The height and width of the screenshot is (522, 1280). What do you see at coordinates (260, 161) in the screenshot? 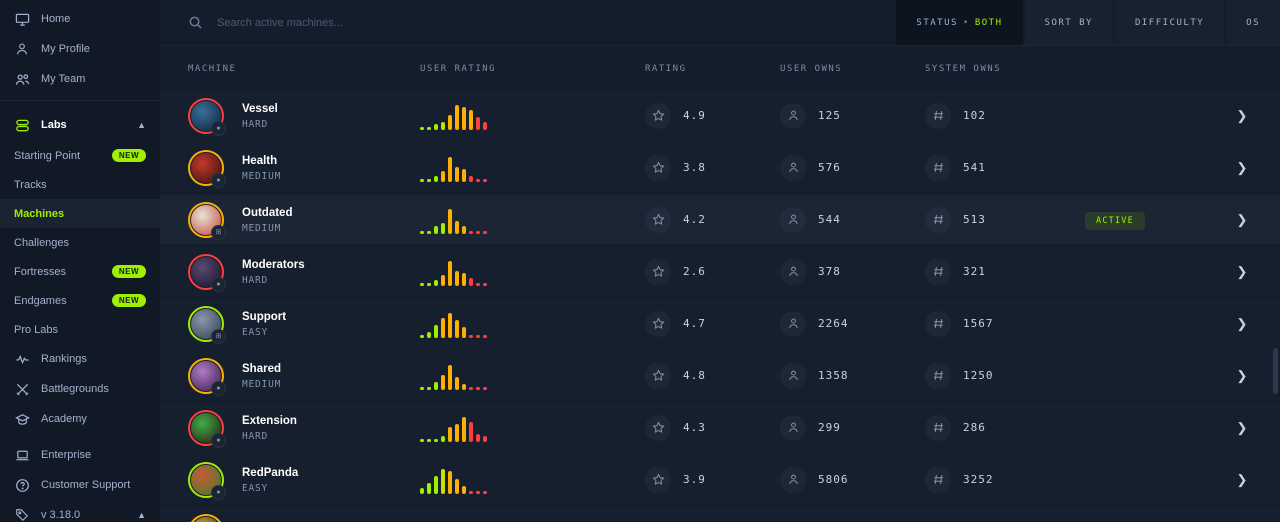
I see `machine-name: Health` at bounding box center [260, 161].